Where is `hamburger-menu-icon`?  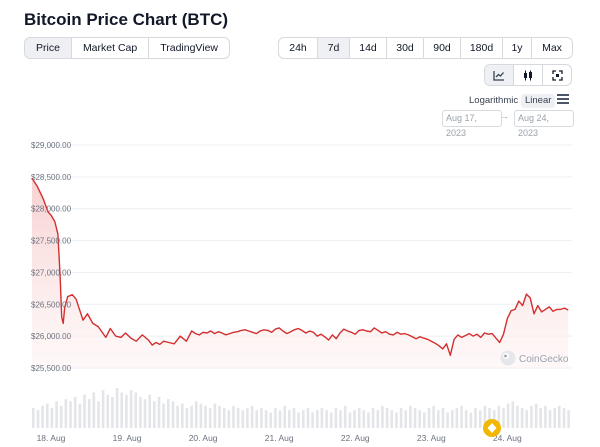 hamburger-menu-icon is located at coordinates (563, 99).